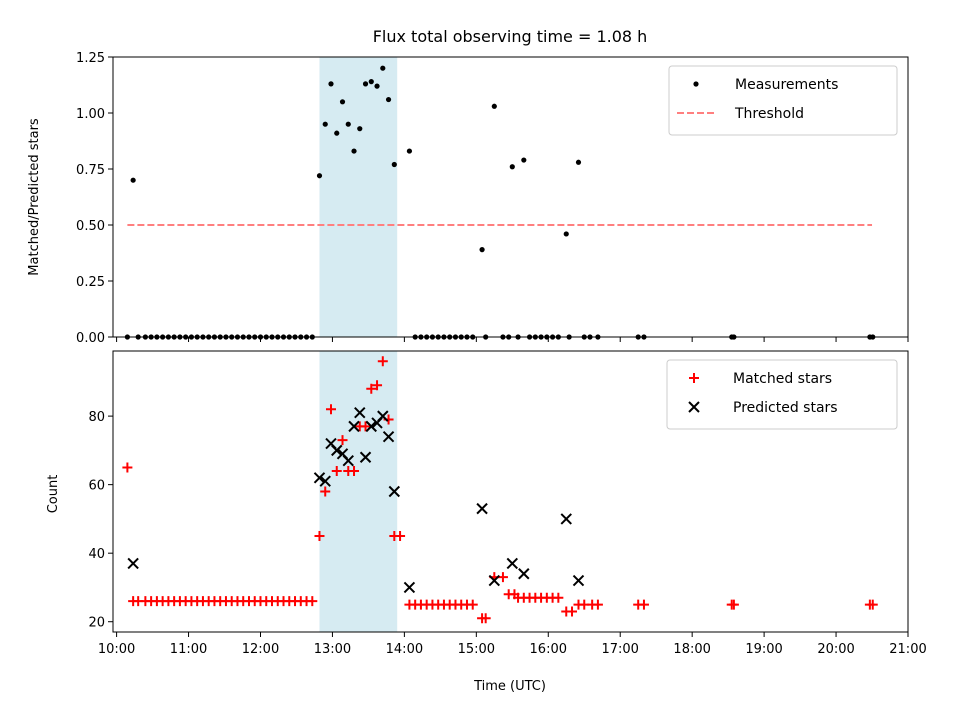 The image size is (960, 720). Describe the element at coordinates (90, 114) in the screenshot. I see `y-tick-label: 1.00` at that location.